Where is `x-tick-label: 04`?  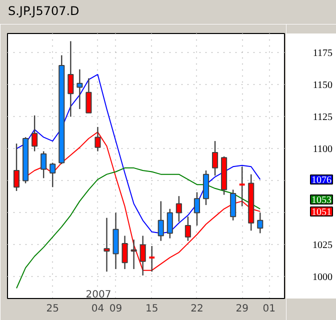 x-tick-label: 04 is located at coordinates (97, 309).